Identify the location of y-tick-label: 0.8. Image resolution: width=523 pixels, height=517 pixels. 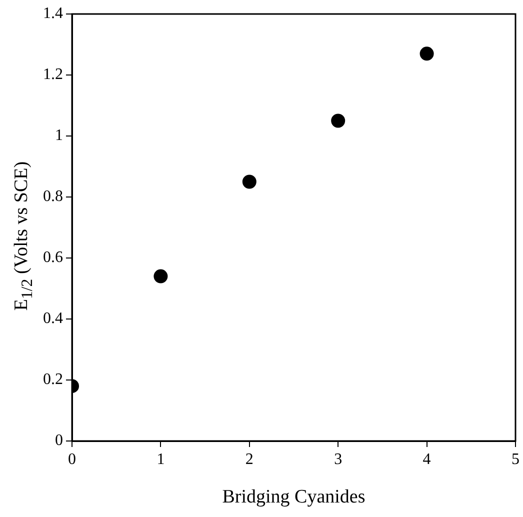
(53, 197).